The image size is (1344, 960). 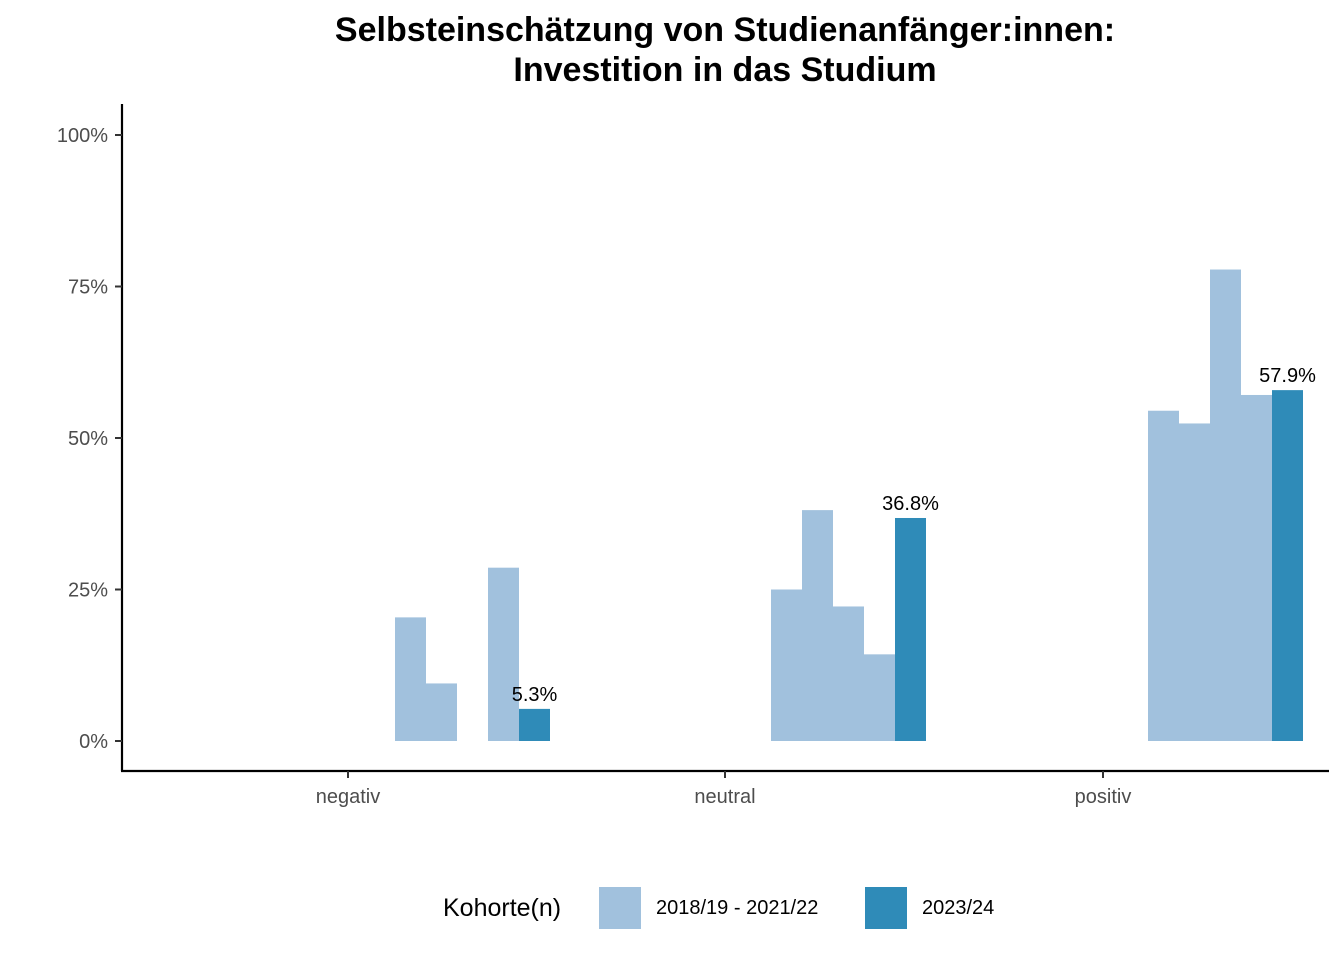 I want to click on y-ticks-group: 0% 25% 50% 75% 100%, so click(x=89, y=439).